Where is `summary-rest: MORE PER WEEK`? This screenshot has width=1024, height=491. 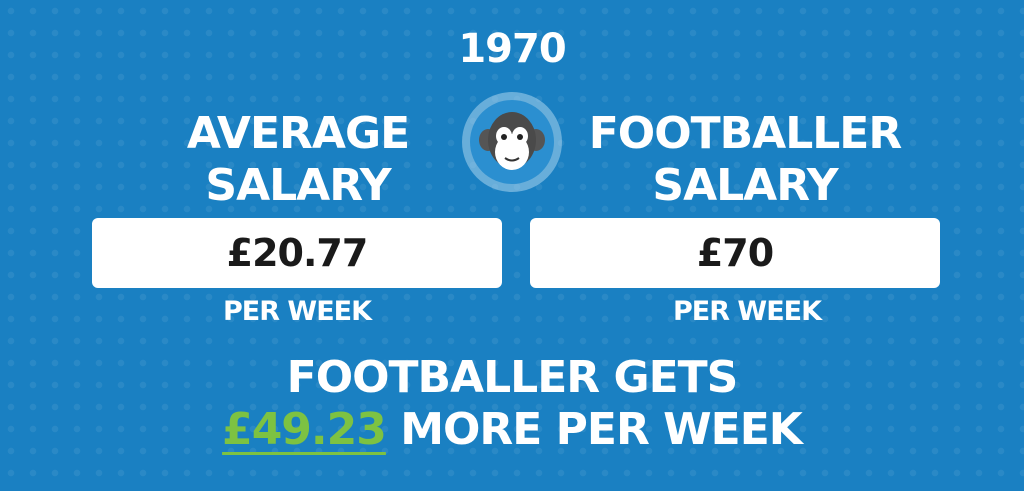
summary-rest: MORE PER WEEK is located at coordinates (601, 429).